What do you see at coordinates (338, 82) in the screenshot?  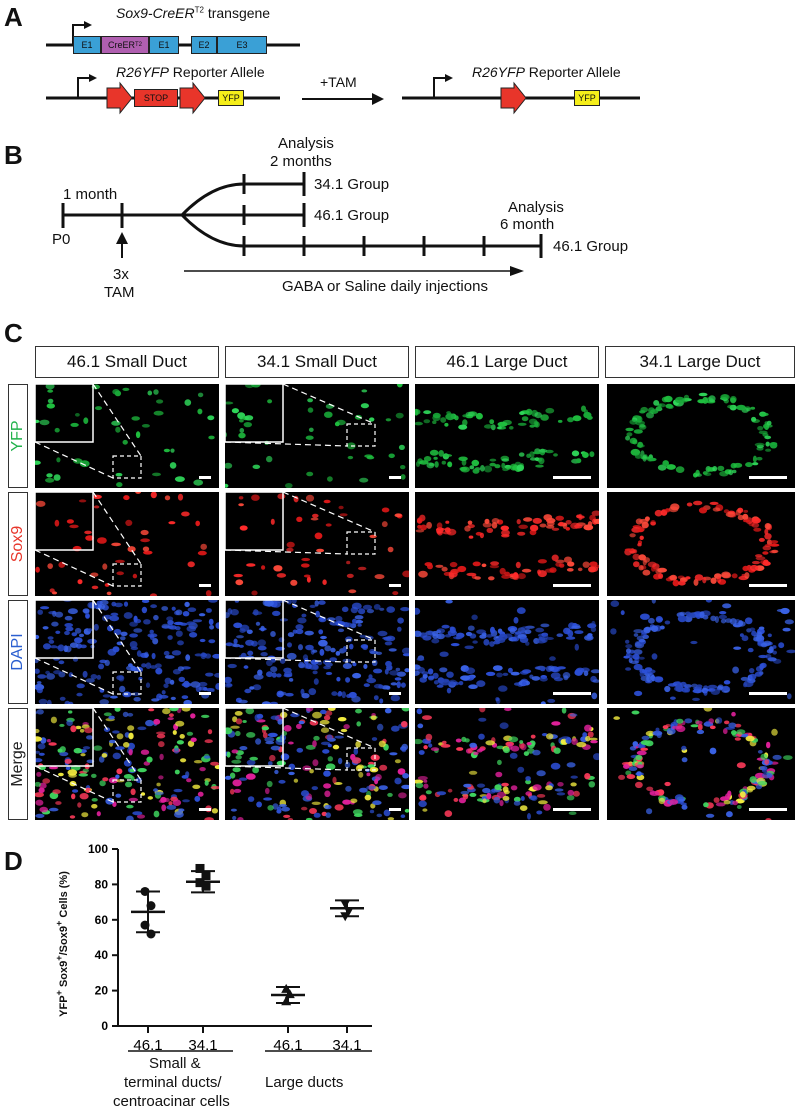 I see `tam-label: +TAM` at bounding box center [338, 82].